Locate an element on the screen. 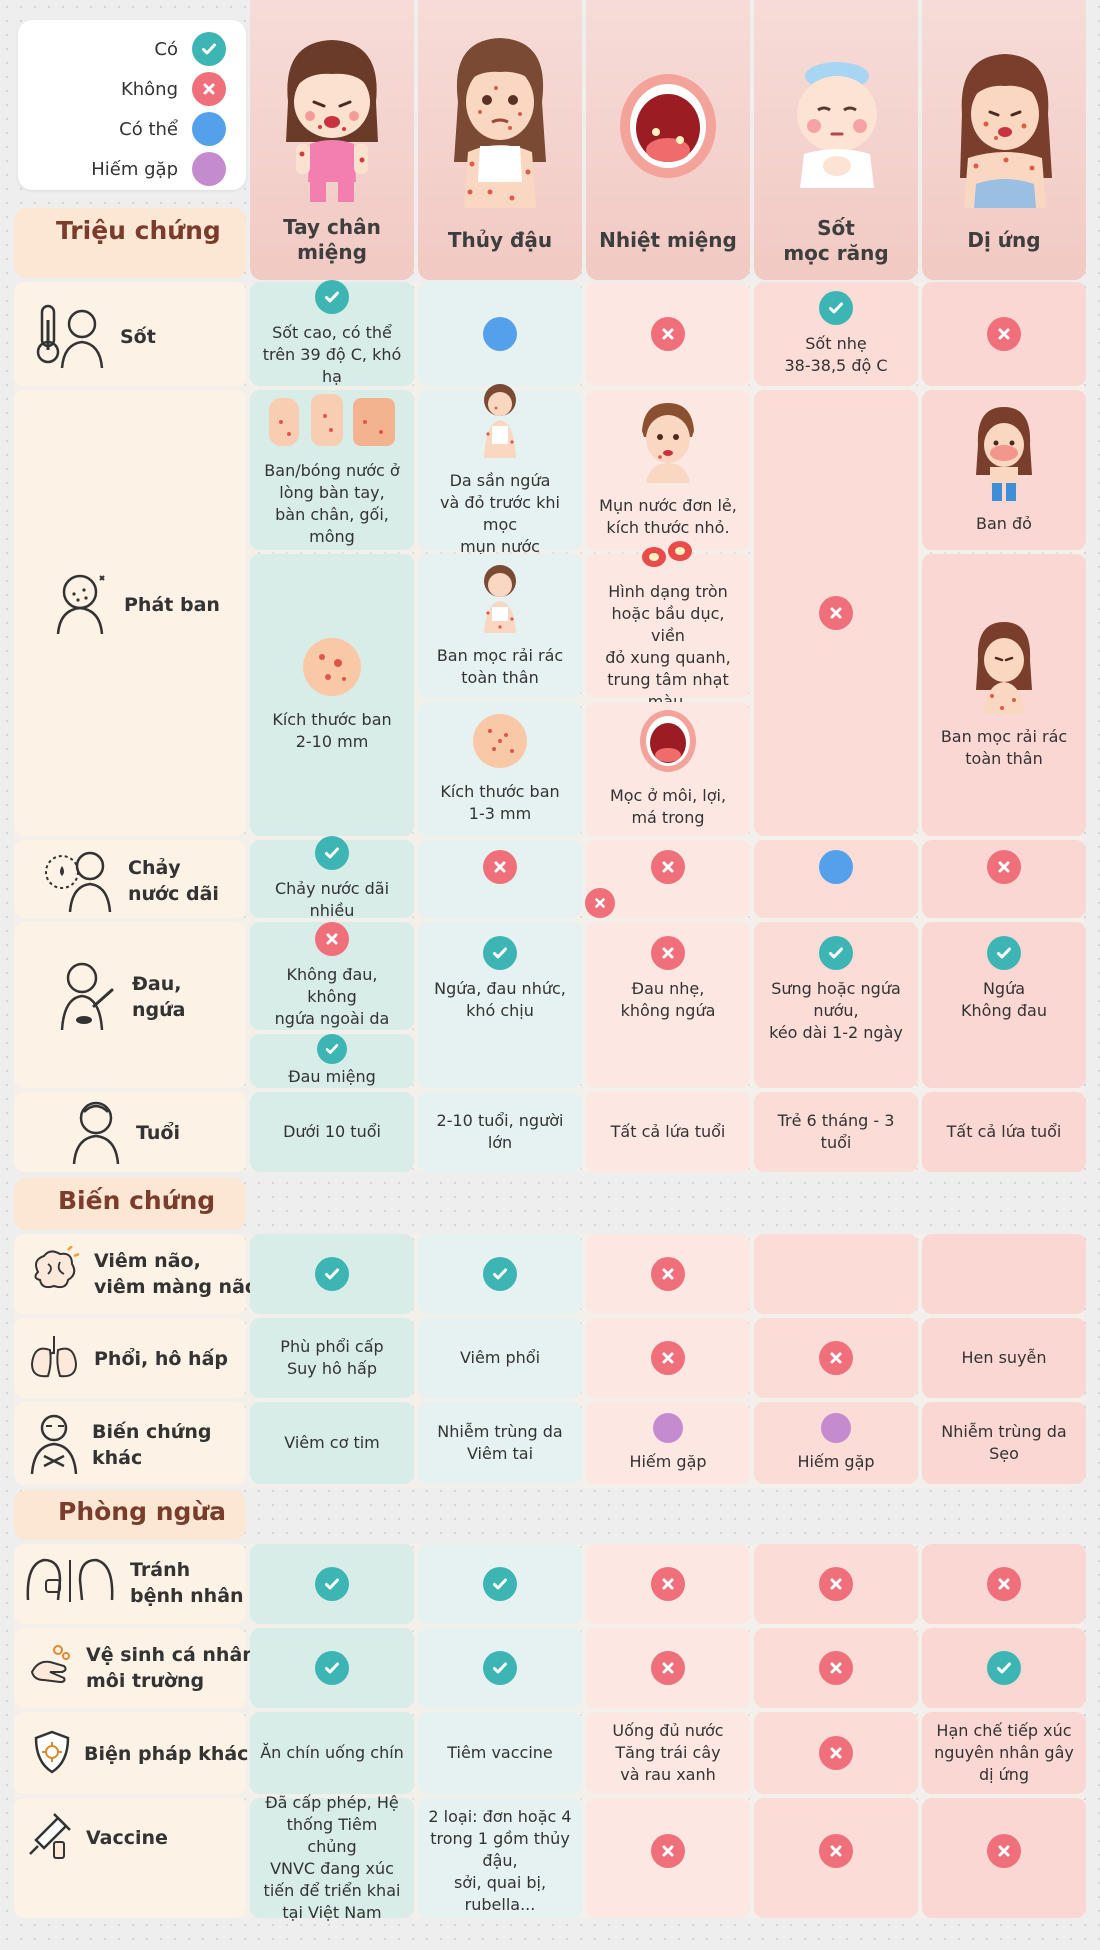  cell-othercomp-hfmd: Viêm cơ tim is located at coordinates (332, 1443).